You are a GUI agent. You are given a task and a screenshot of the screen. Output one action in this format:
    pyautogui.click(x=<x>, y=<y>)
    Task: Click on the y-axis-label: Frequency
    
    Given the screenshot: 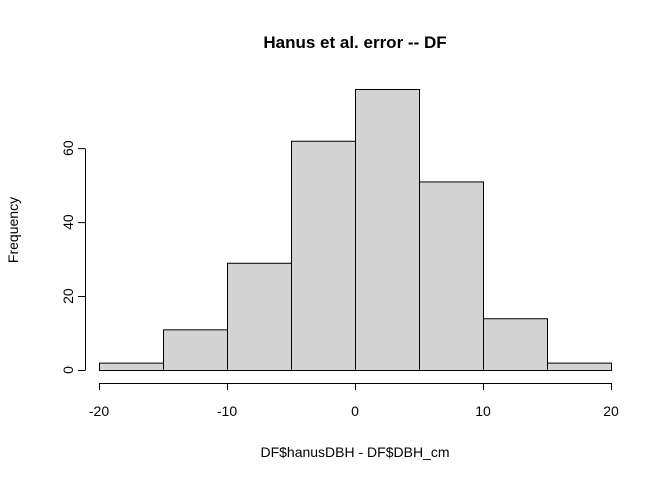 What is the action you would take?
    pyautogui.click(x=13, y=230)
    